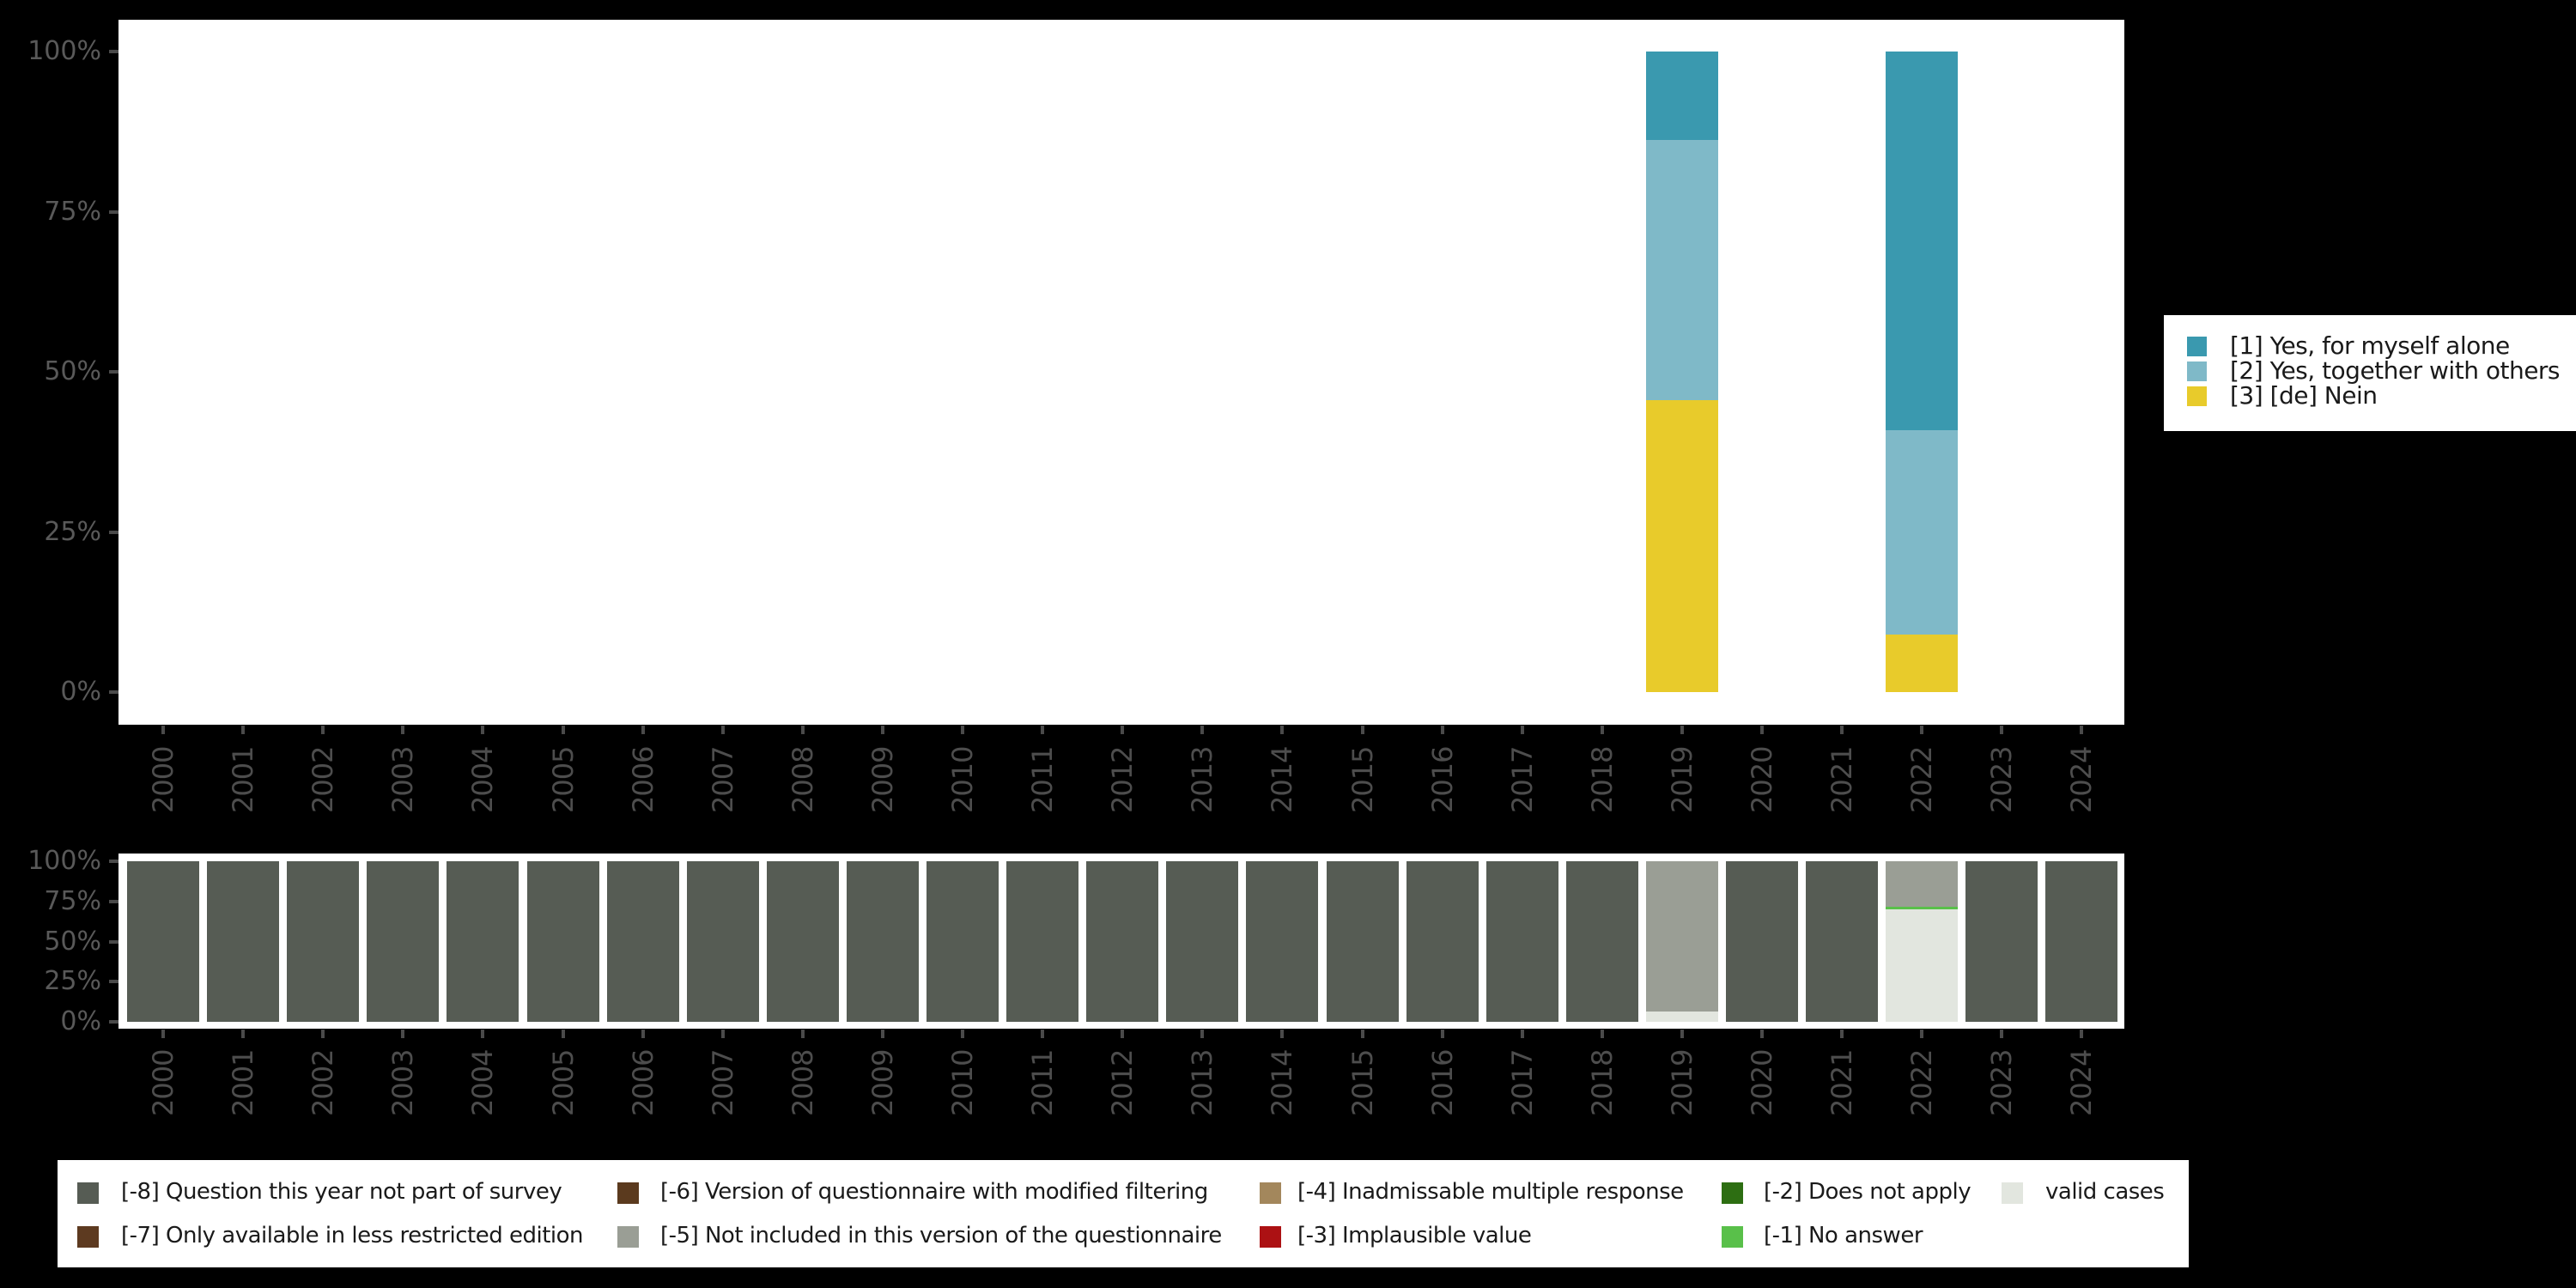 The image size is (2576, 1288). I want to click on x-axis-year-label: 2022, so click(1922, 779).